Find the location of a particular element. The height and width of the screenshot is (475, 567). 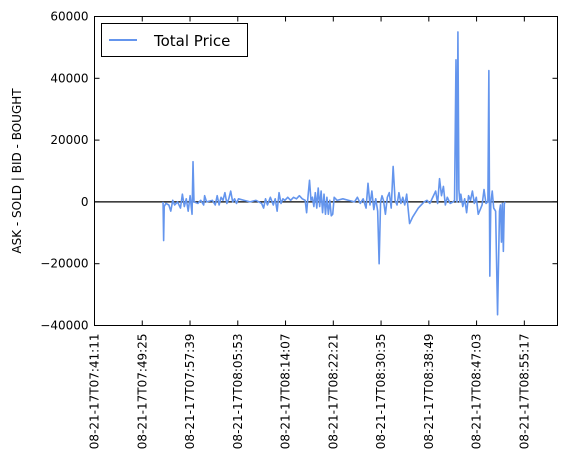

x-tick-label: 08-21-17T07:41:11 is located at coordinates (95, 392).